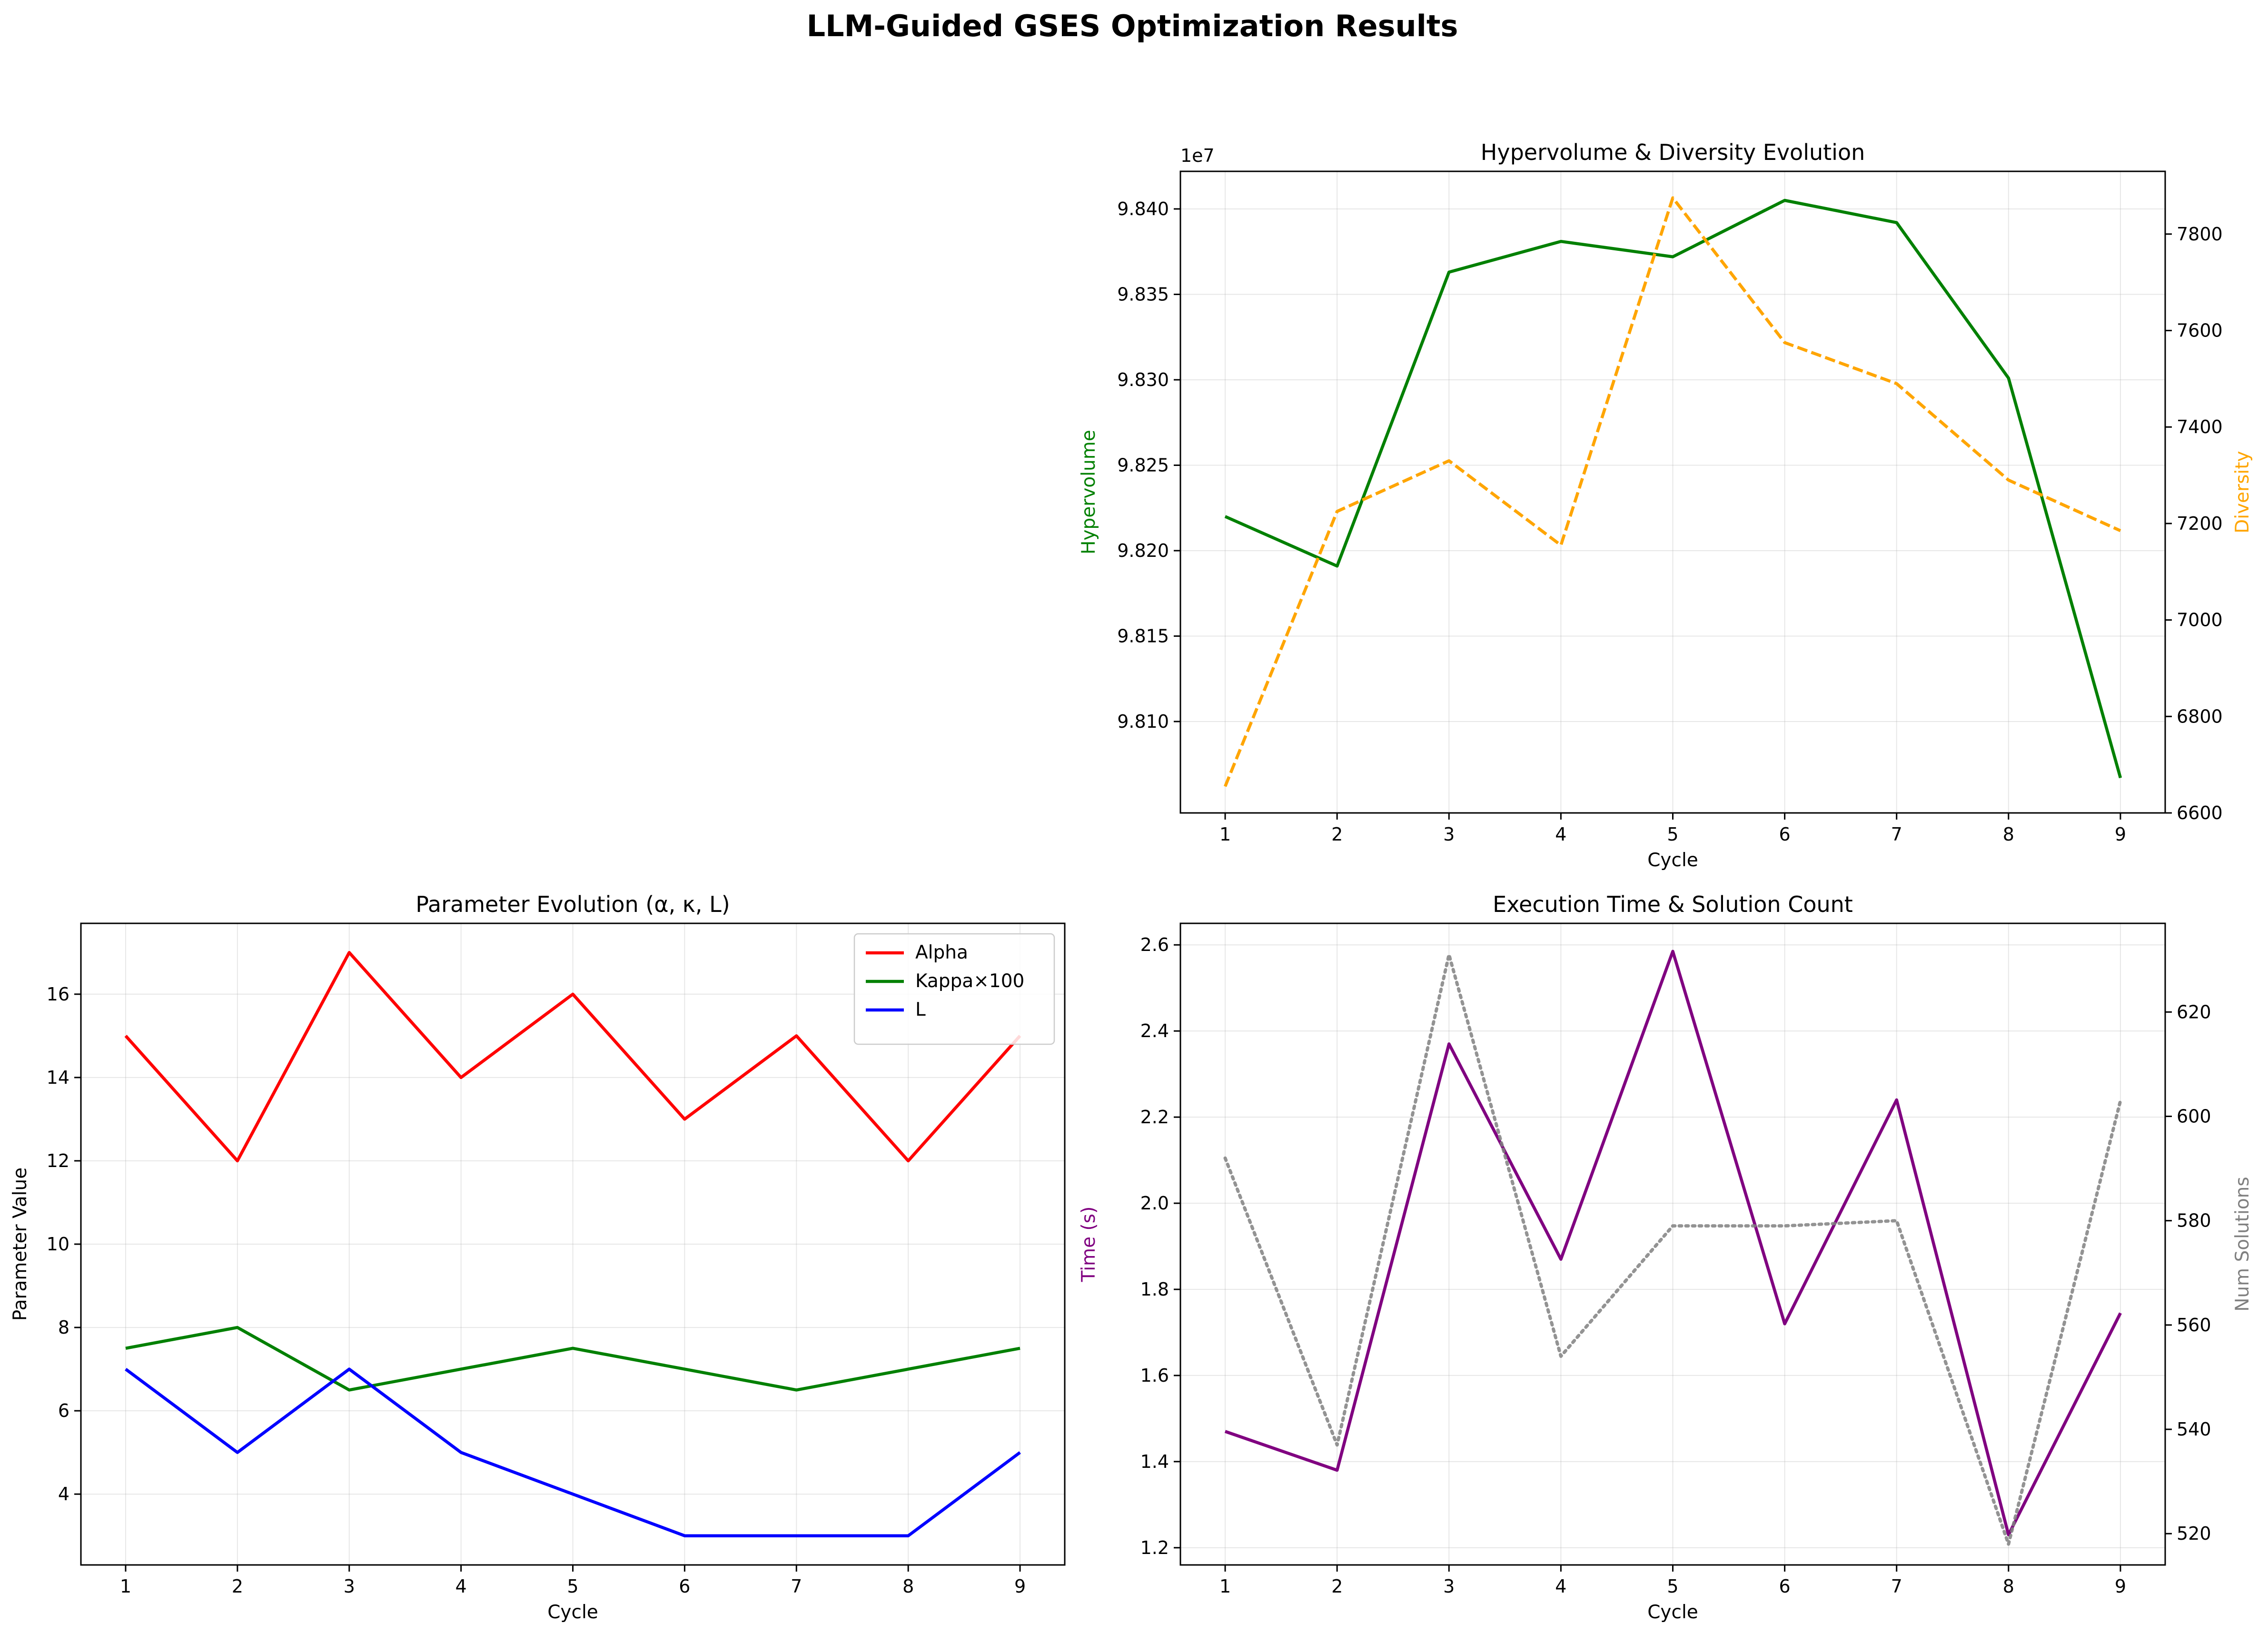 The image size is (2268, 1633). What do you see at coordinates (1143, 294) in the screenshot?
I see `y-tick-label: 9.835` at bounding box center [1143, 294].